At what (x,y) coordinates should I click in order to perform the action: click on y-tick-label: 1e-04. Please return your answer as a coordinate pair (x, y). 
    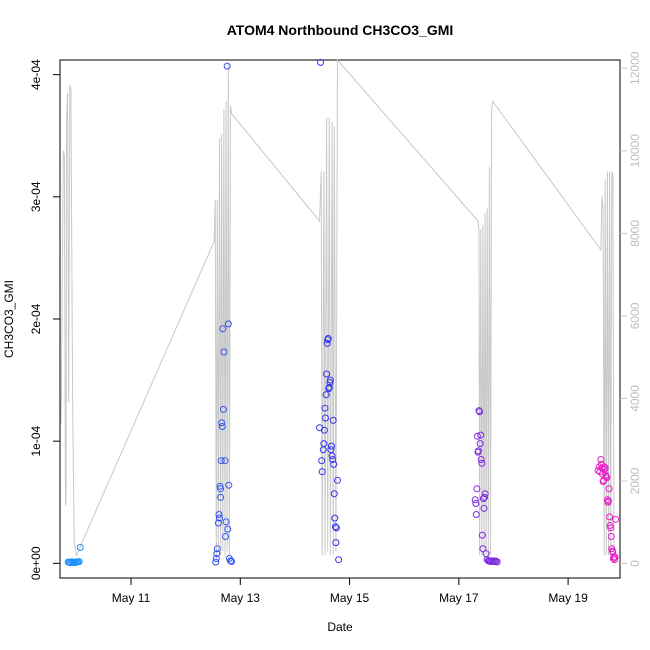
    Looking at the image, I should click on (36, 441).